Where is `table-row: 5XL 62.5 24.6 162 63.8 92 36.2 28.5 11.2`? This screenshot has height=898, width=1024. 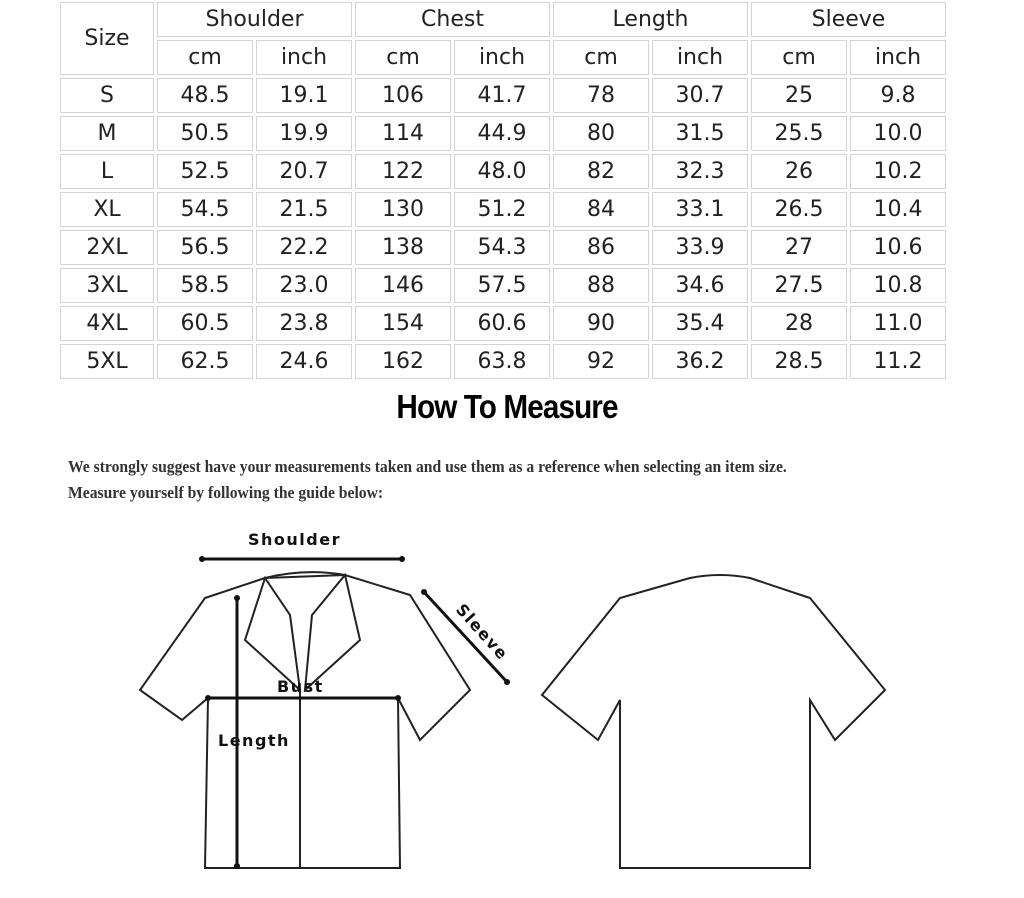
table-row: 5XL 62.5 24.6 162 63.8 92 36.2 28.5 11.2 is located at coordinates (503, 361).